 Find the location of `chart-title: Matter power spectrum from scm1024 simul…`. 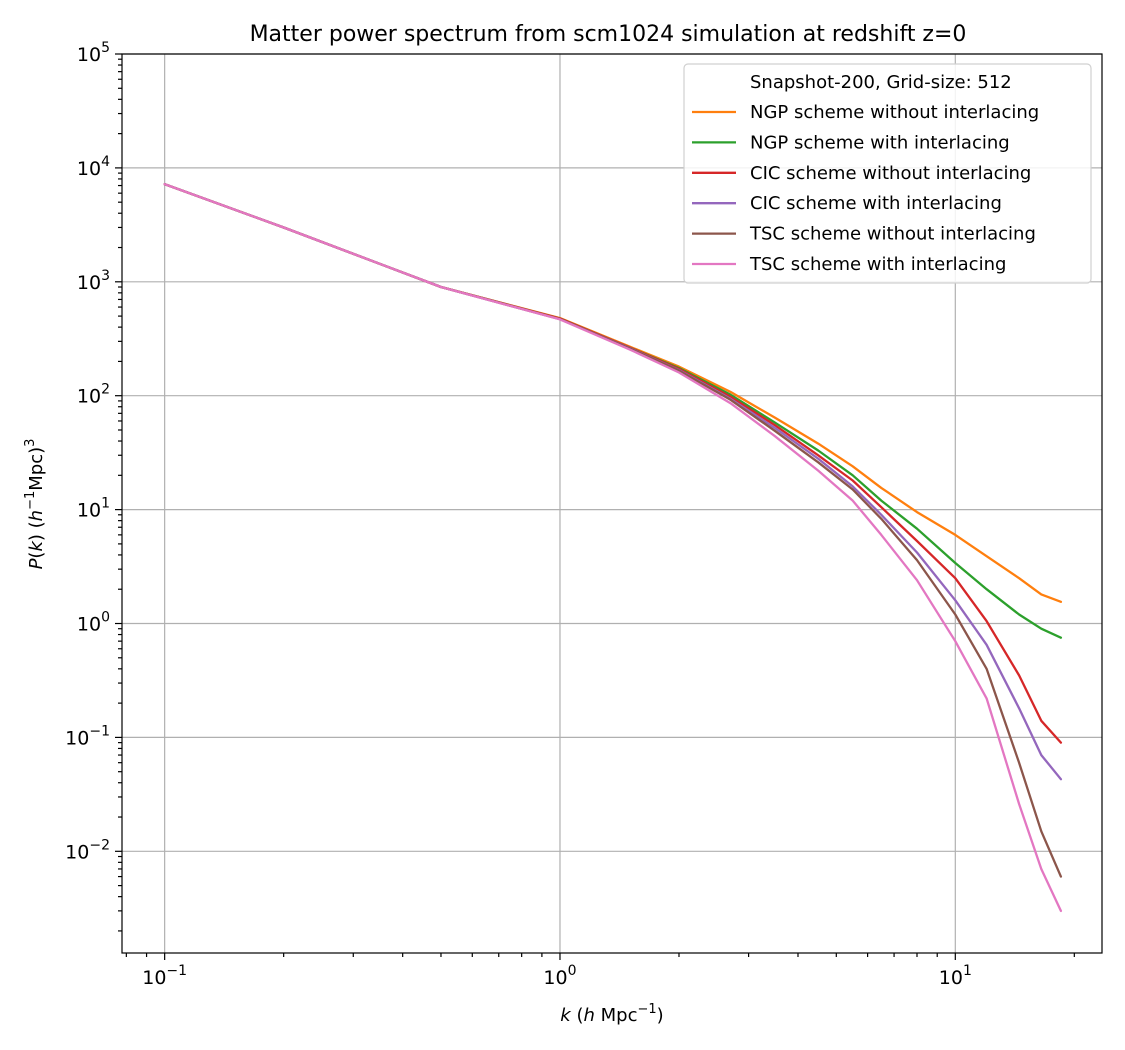

chart-title: Matter power spectrum from scm1024 simul… is located at coordinates (608, 34).